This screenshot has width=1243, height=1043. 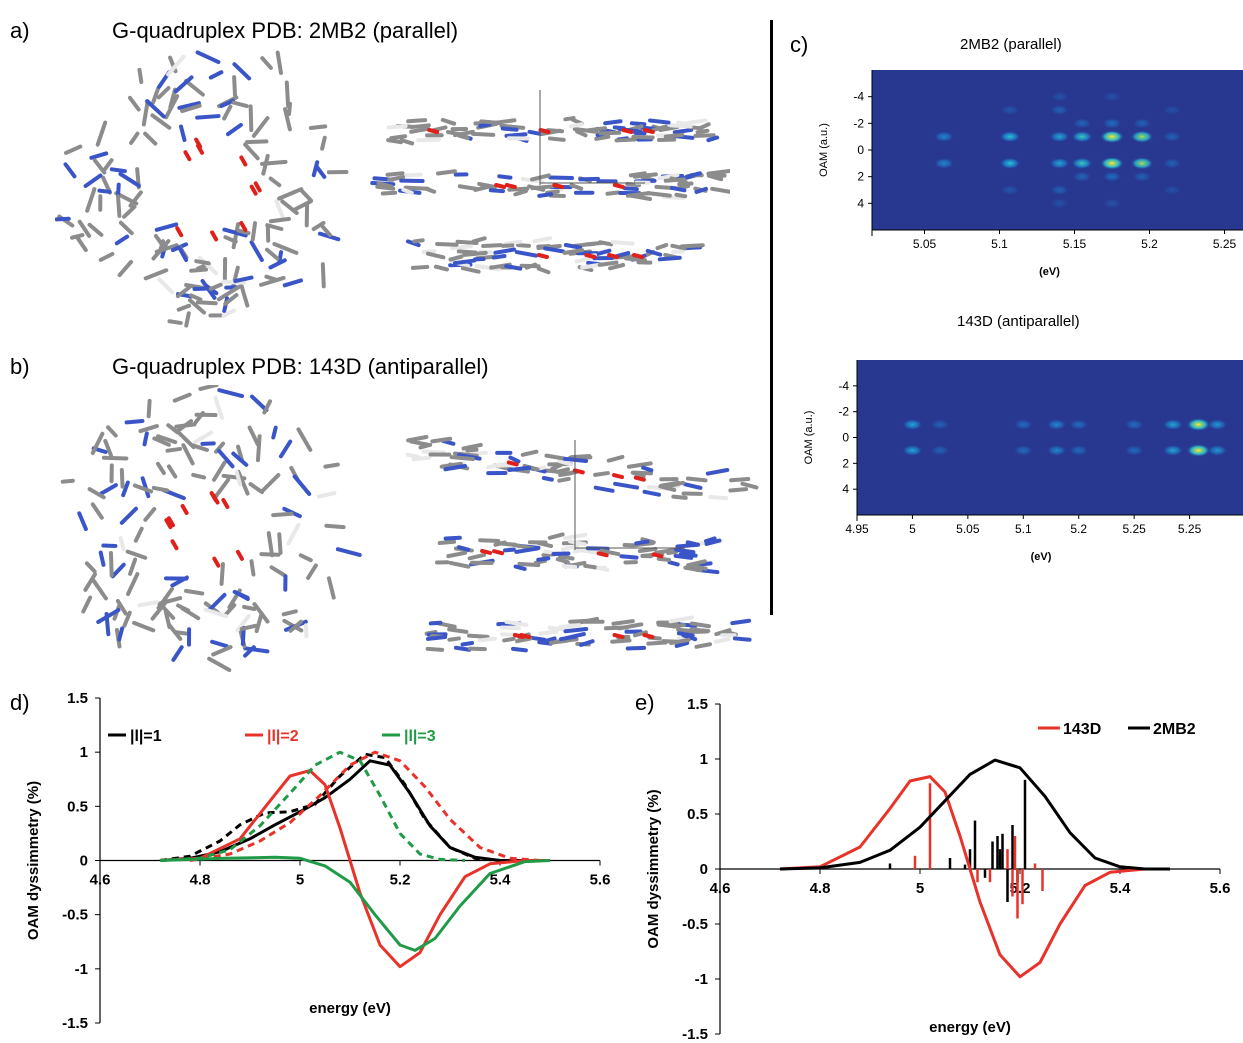 What do you see at coordinates (146, 736) in the screenshot?
I see `legend-label: |l|=1` at bounding box center [146, 736].